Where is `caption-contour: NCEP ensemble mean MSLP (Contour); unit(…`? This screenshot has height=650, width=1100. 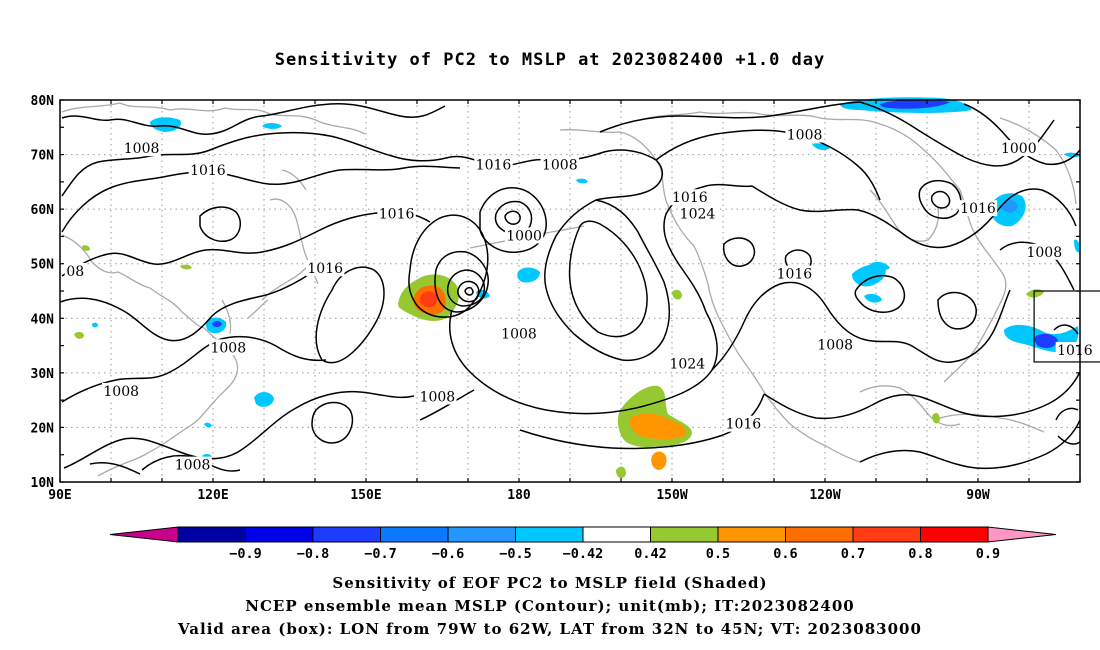 caption-contour: NCEP ensemble mean MSLP (Contour); unit(… is located at coordinates (550, 606).